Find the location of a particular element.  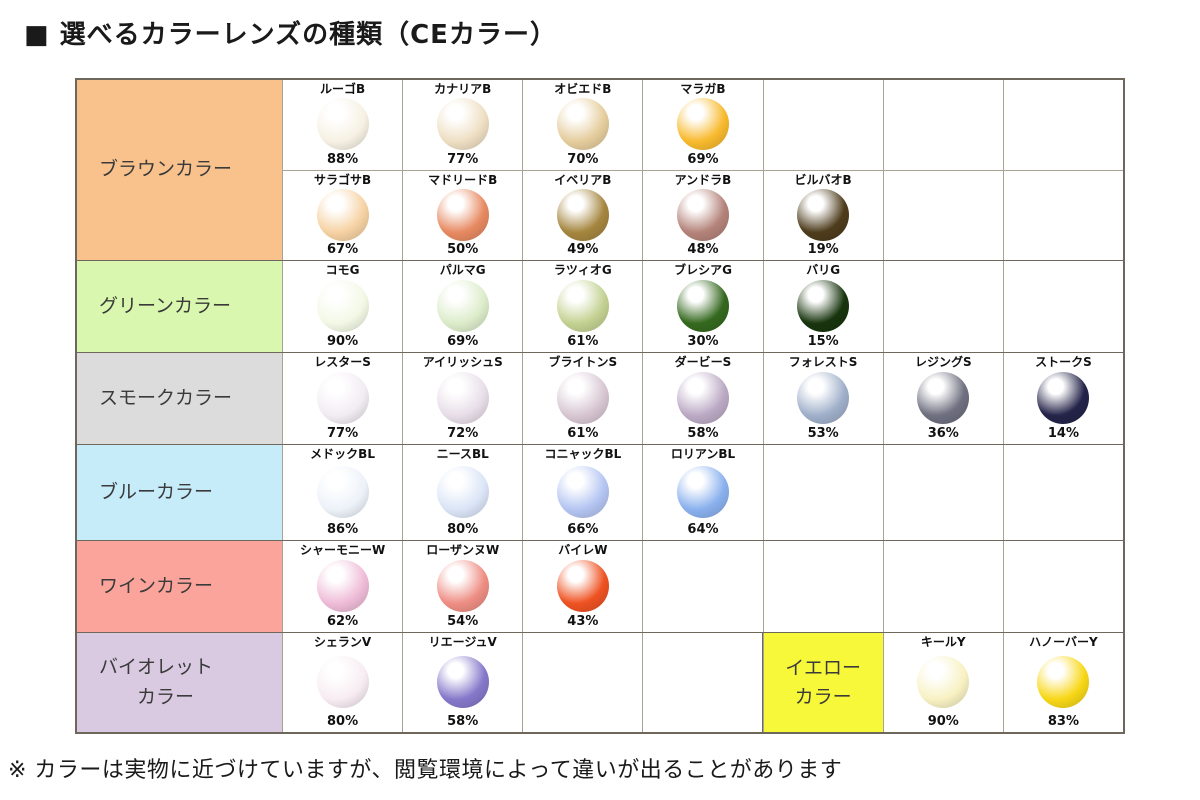

lens-percentage: 70% is located at coordinates (583, 159).